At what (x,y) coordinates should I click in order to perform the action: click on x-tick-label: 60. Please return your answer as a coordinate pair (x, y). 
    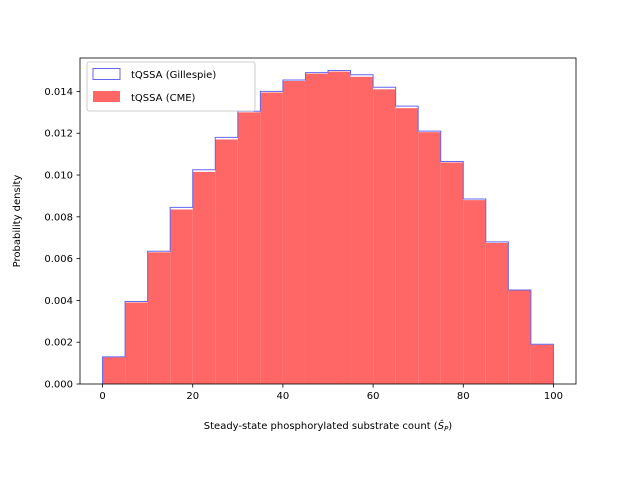
    Looking at the image, I should click on (373, 396).